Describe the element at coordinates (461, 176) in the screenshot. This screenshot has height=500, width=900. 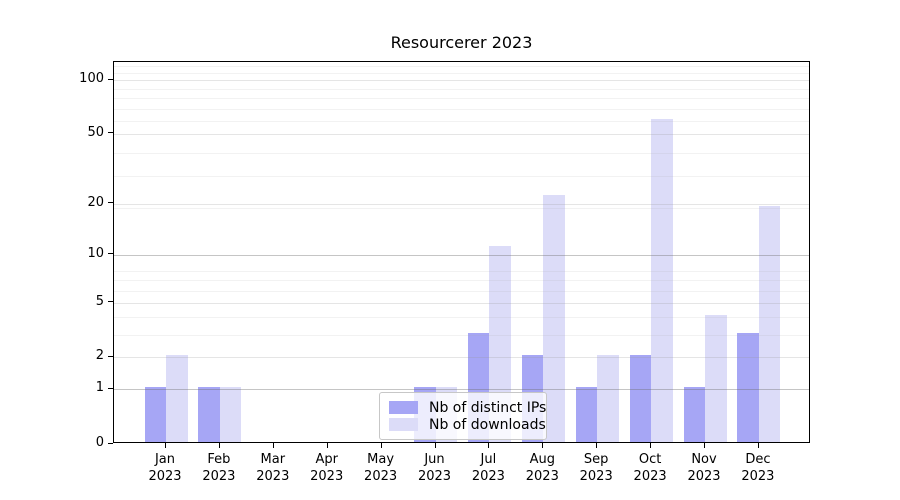
I see `gridline-minor-y29` at that location.